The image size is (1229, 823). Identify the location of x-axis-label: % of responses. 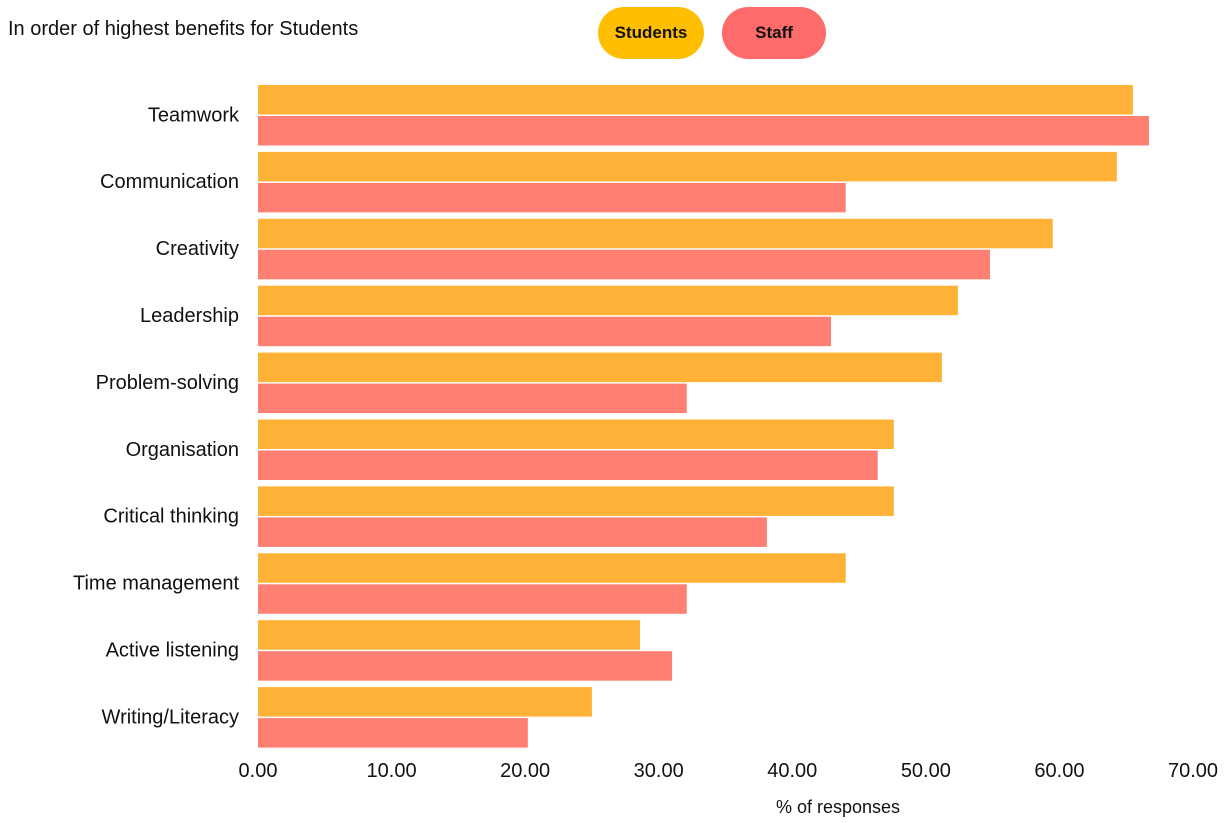
(838, 807).